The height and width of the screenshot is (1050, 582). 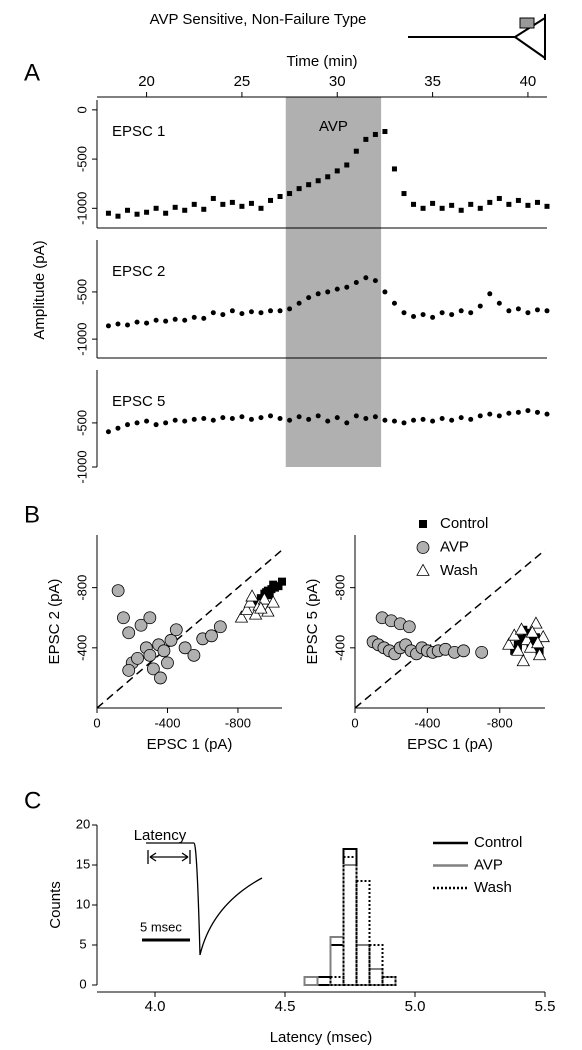 What do you see at coordinates (285, 1006) in the screenshot?
I see `x-tick-label: 4.5` at bounding box center [285, 1006].